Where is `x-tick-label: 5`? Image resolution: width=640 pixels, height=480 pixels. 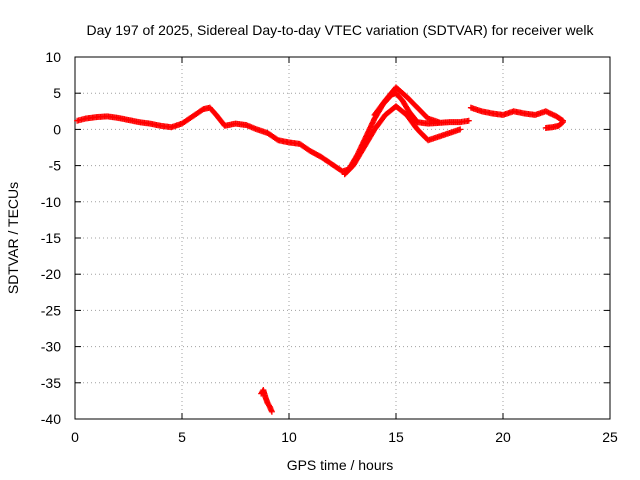 x-tick-label: 5 is located at coordinates (182, 437).